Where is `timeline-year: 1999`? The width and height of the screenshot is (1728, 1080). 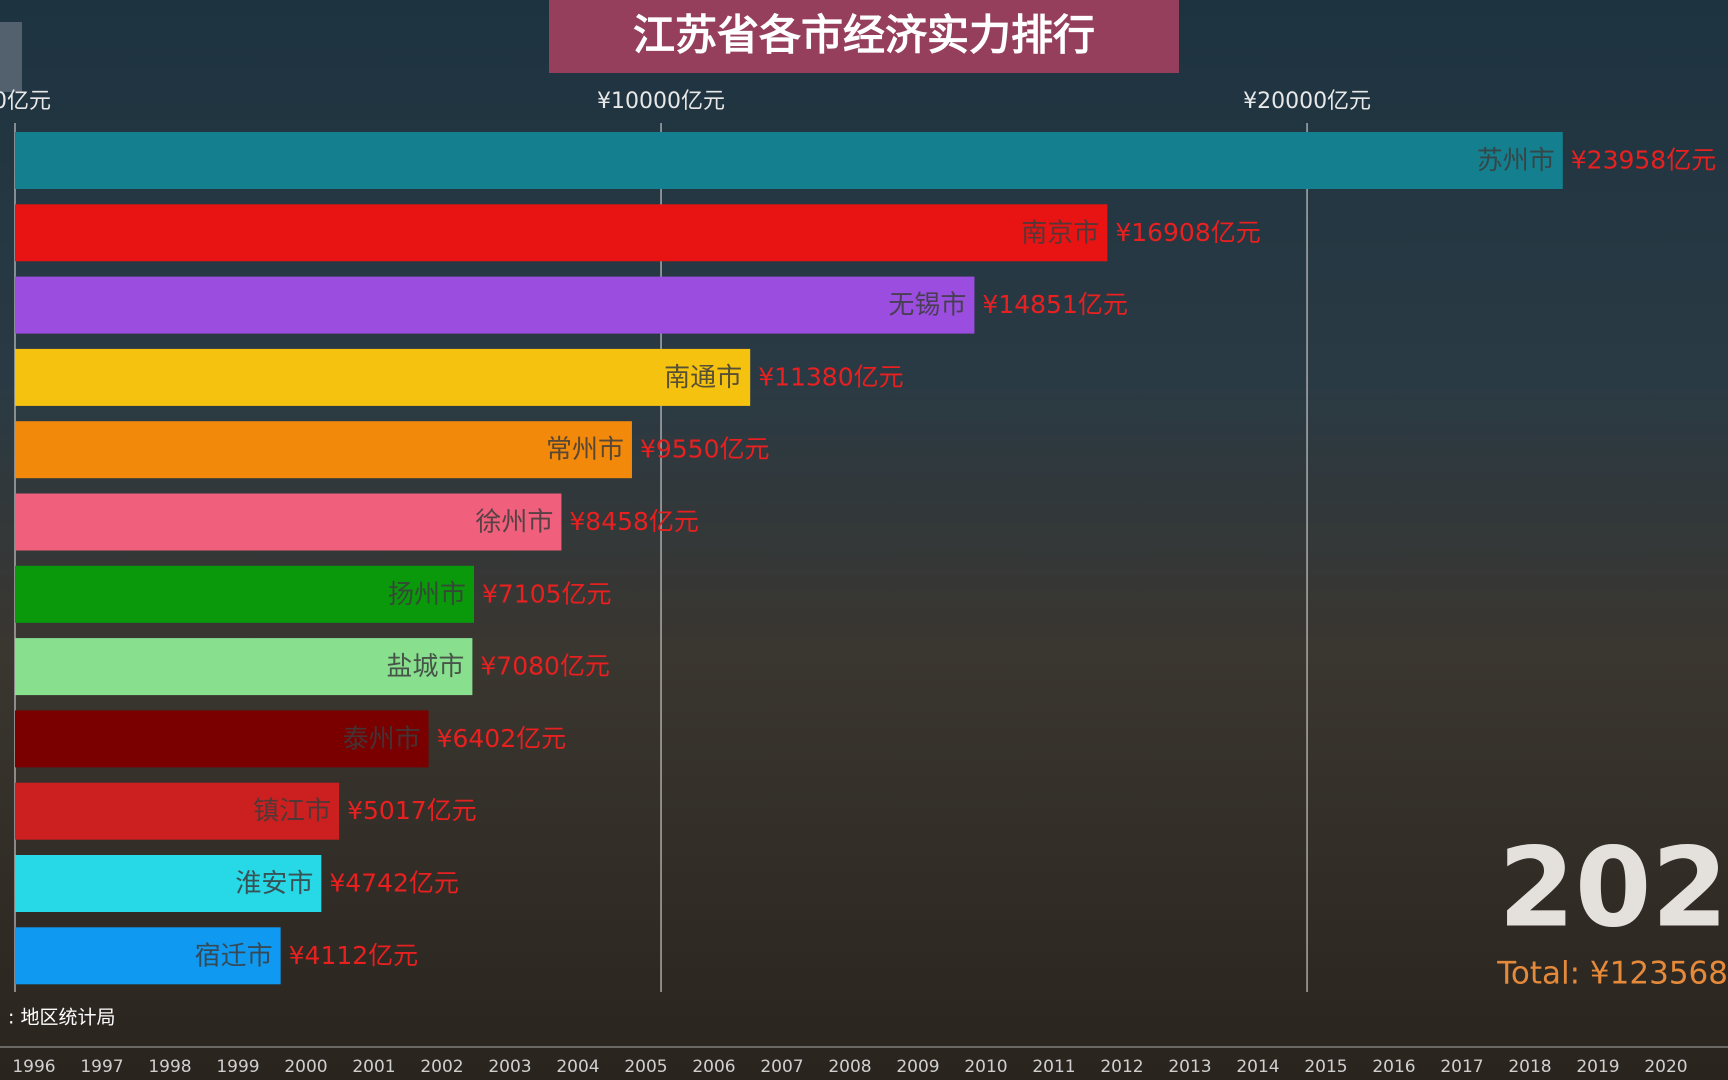
timeline-year: 1999 is located at coordinates (237, 1067).